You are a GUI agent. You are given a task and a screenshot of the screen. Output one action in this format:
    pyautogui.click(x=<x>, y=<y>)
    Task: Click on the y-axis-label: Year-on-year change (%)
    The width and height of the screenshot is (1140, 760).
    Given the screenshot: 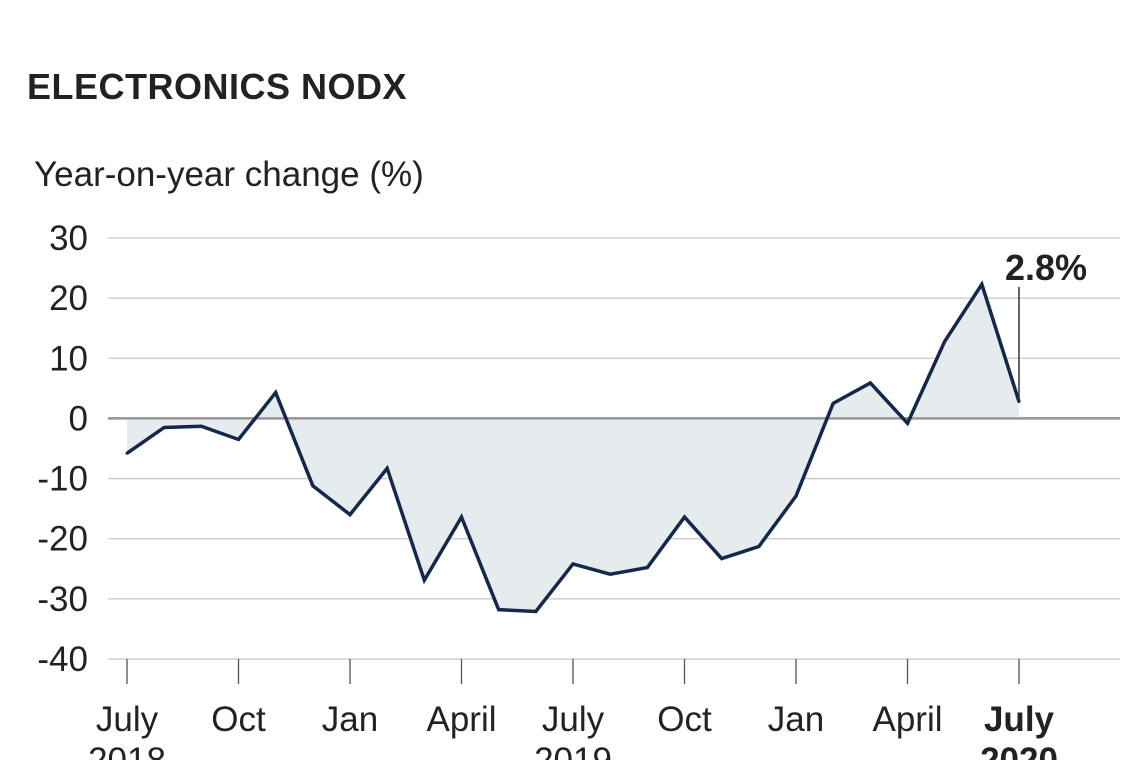 What is the action you would take?
    pyautogui.click(x=229, y=174)
    